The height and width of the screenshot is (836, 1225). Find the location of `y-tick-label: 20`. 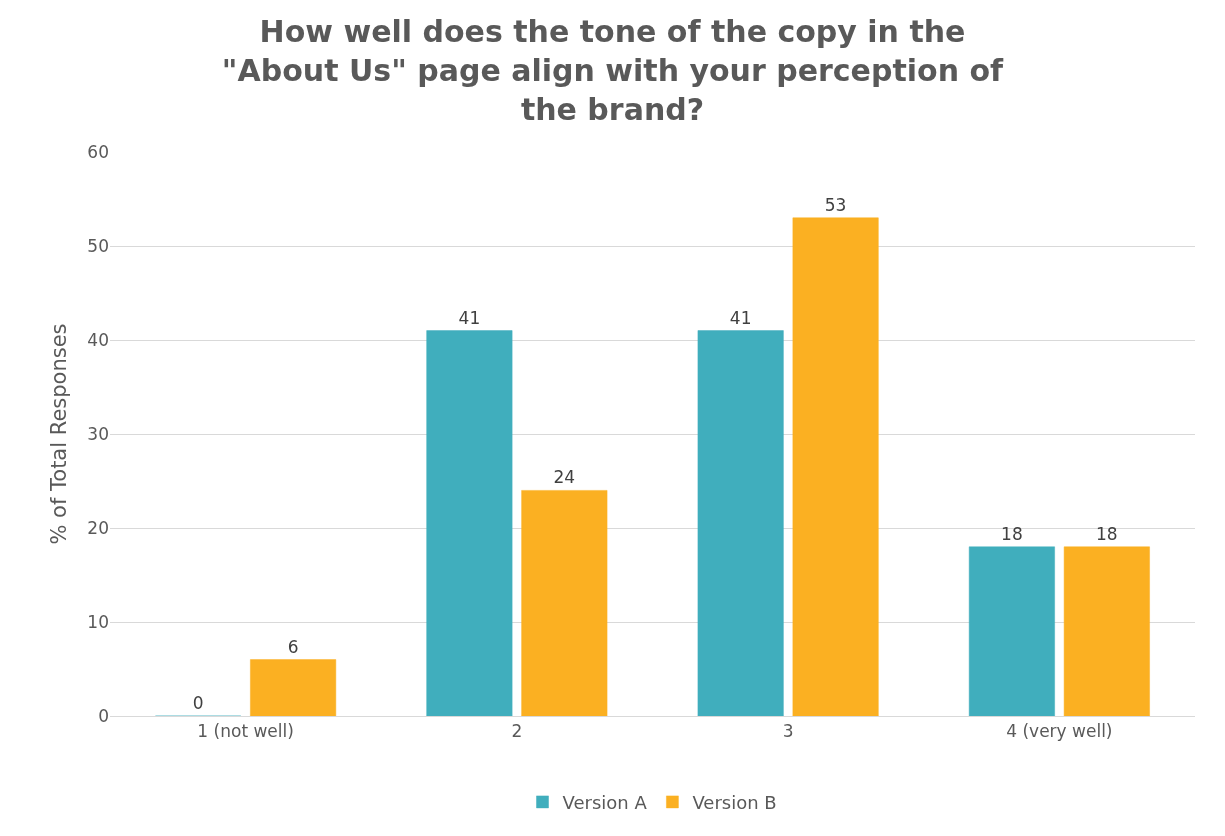

y-tick-label: 20 is located at coordinates (98, 527).